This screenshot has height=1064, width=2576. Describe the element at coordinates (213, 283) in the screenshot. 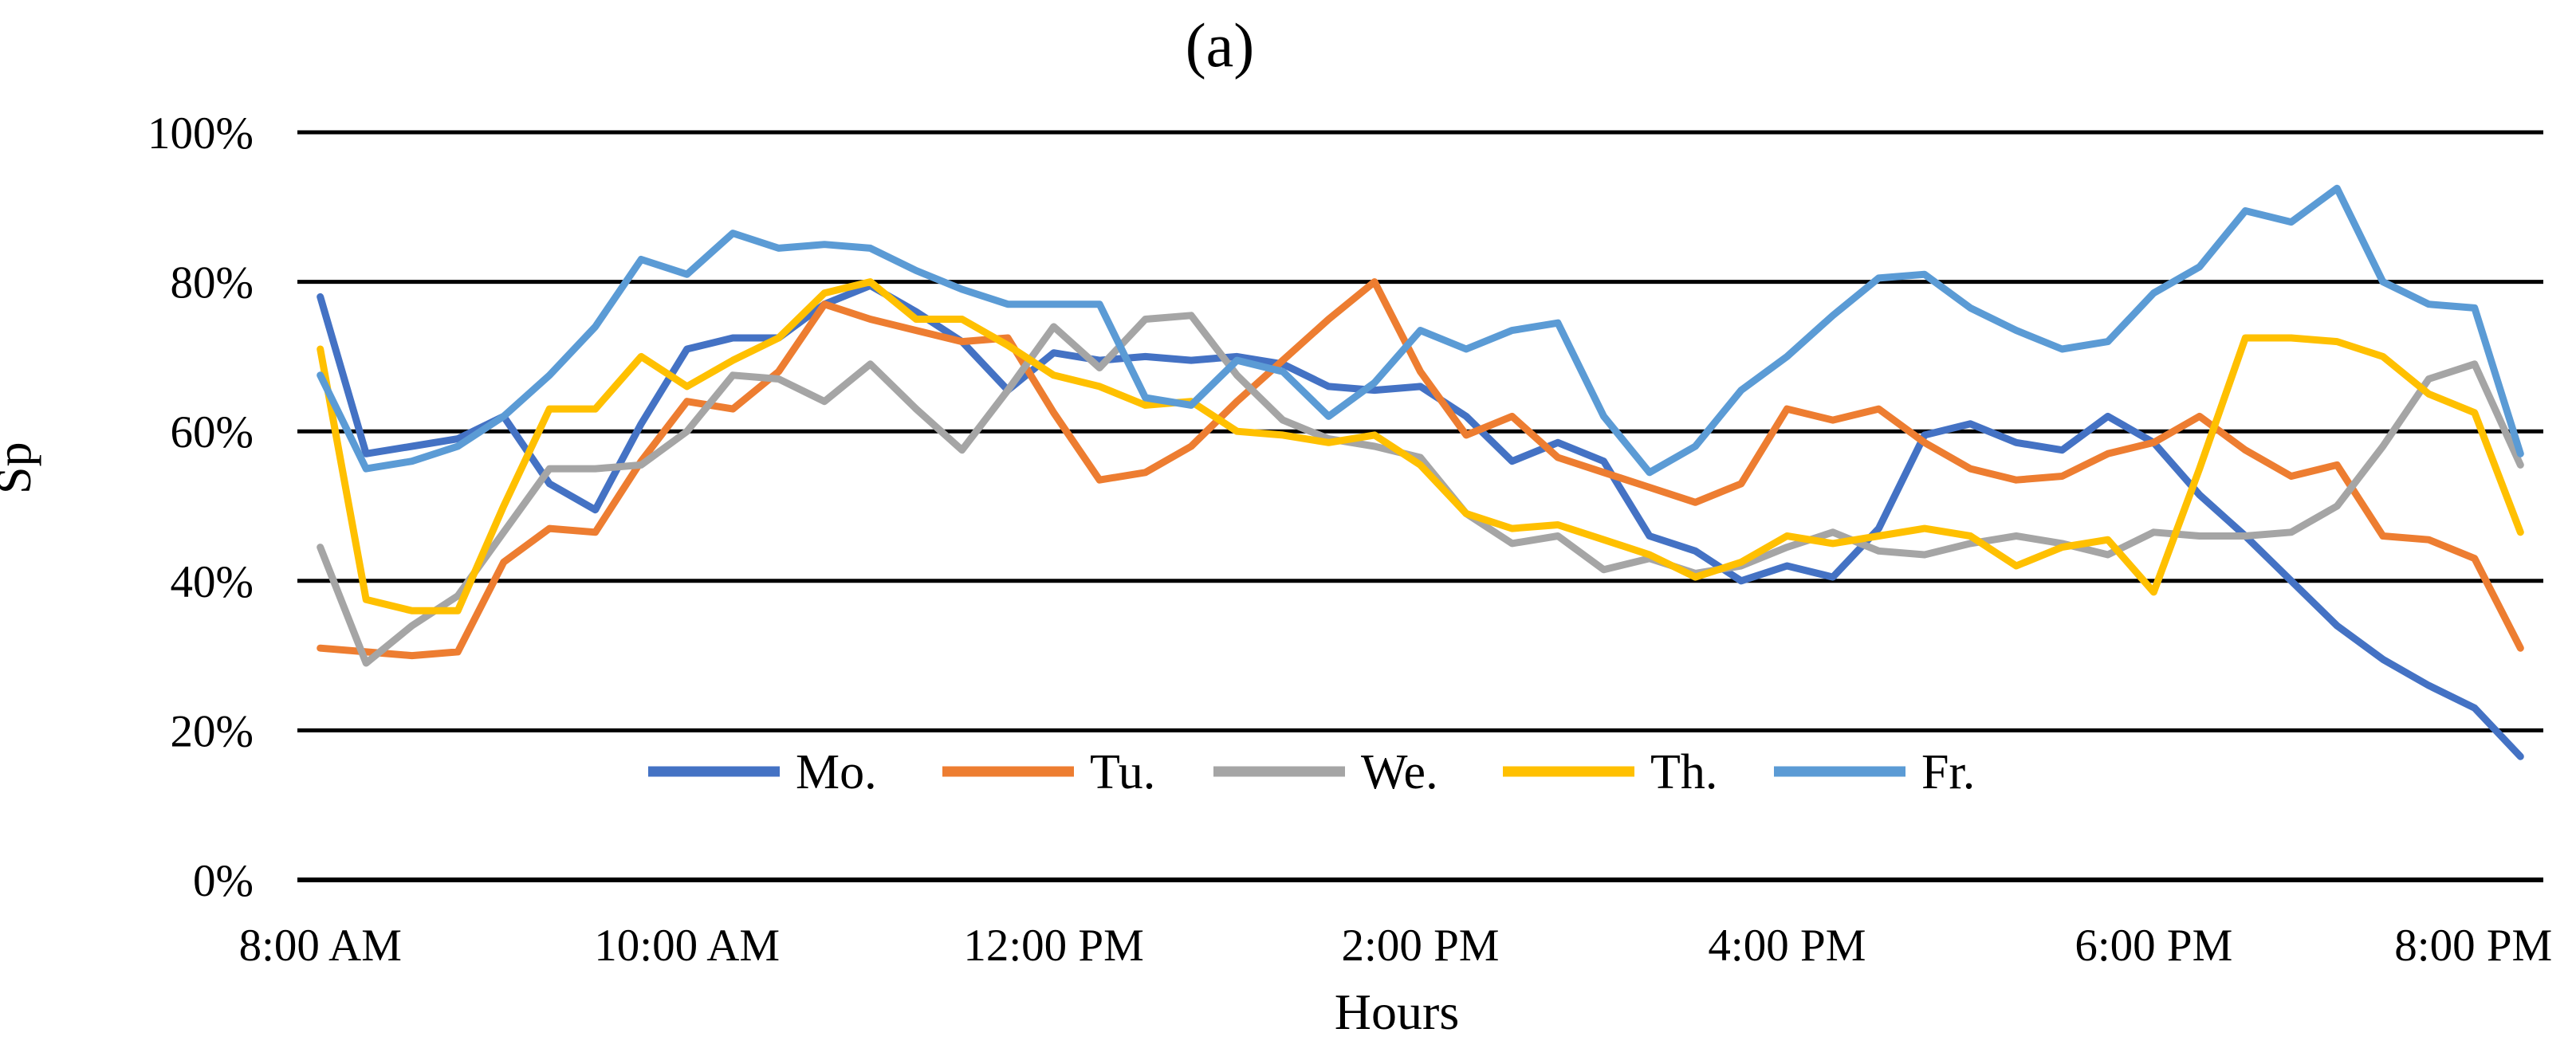

I see `y-tick-label-80%: 80%` at that location.